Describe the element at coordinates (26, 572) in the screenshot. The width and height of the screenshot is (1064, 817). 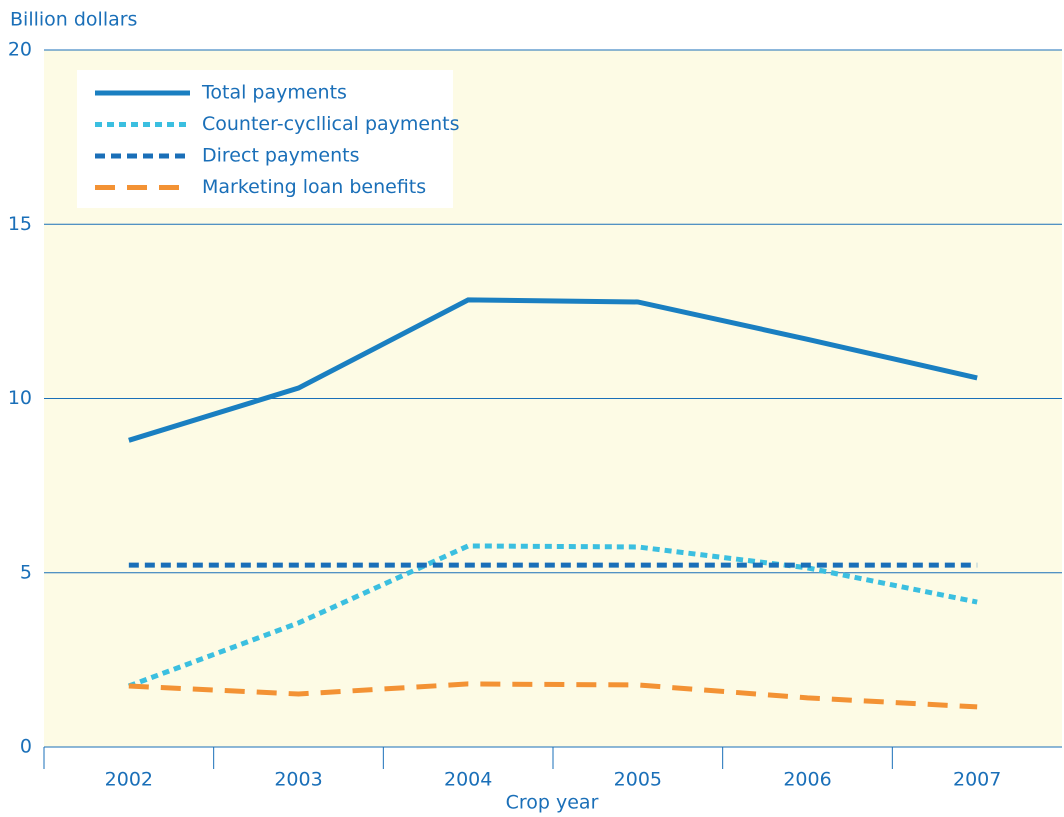
I see `y-tick-label: 5` at that location.